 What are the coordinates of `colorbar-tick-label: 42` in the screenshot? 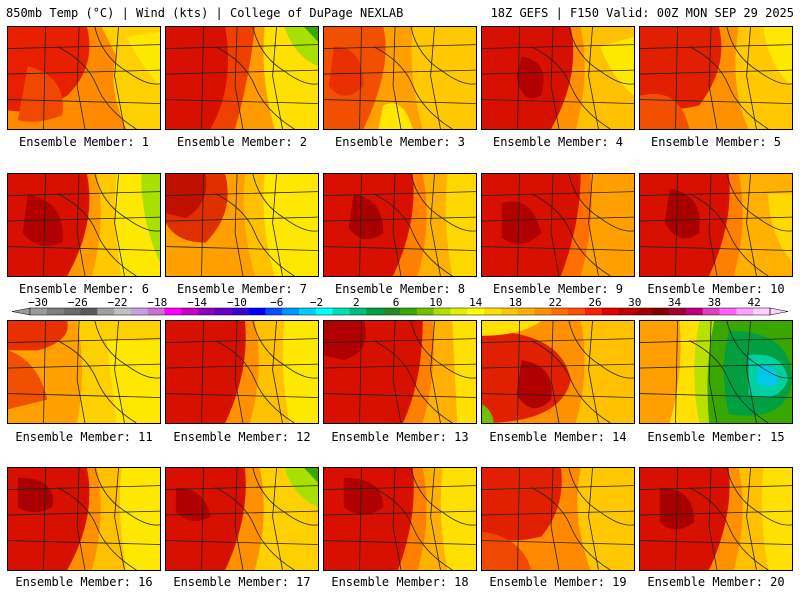 It's located at (754, 302).